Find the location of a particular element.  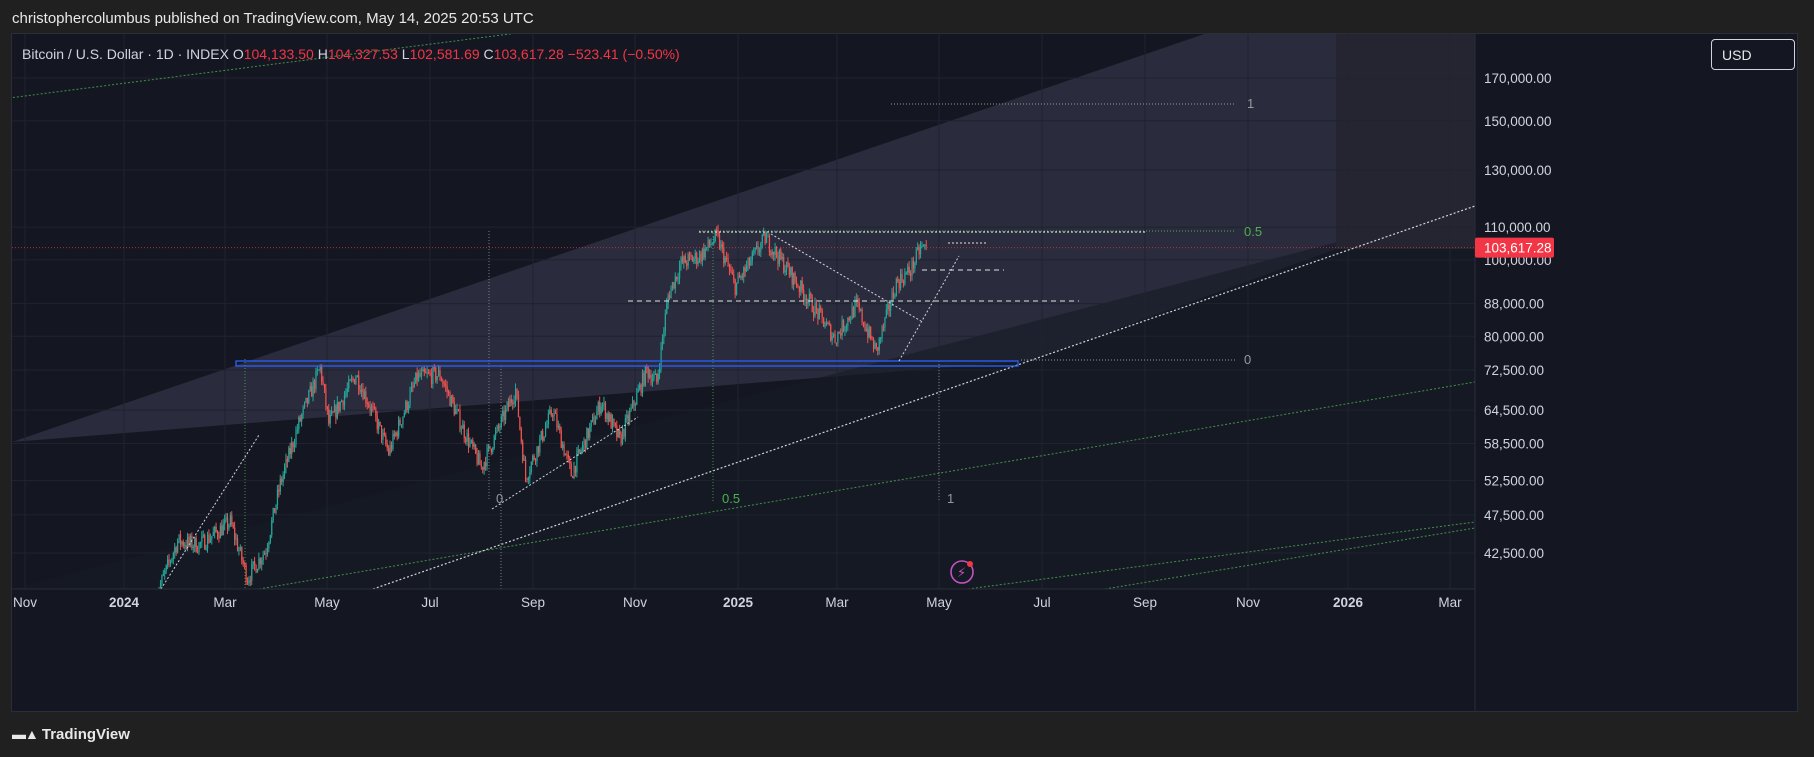

x-tick-label: Nov is located at coordinates (25, 602).